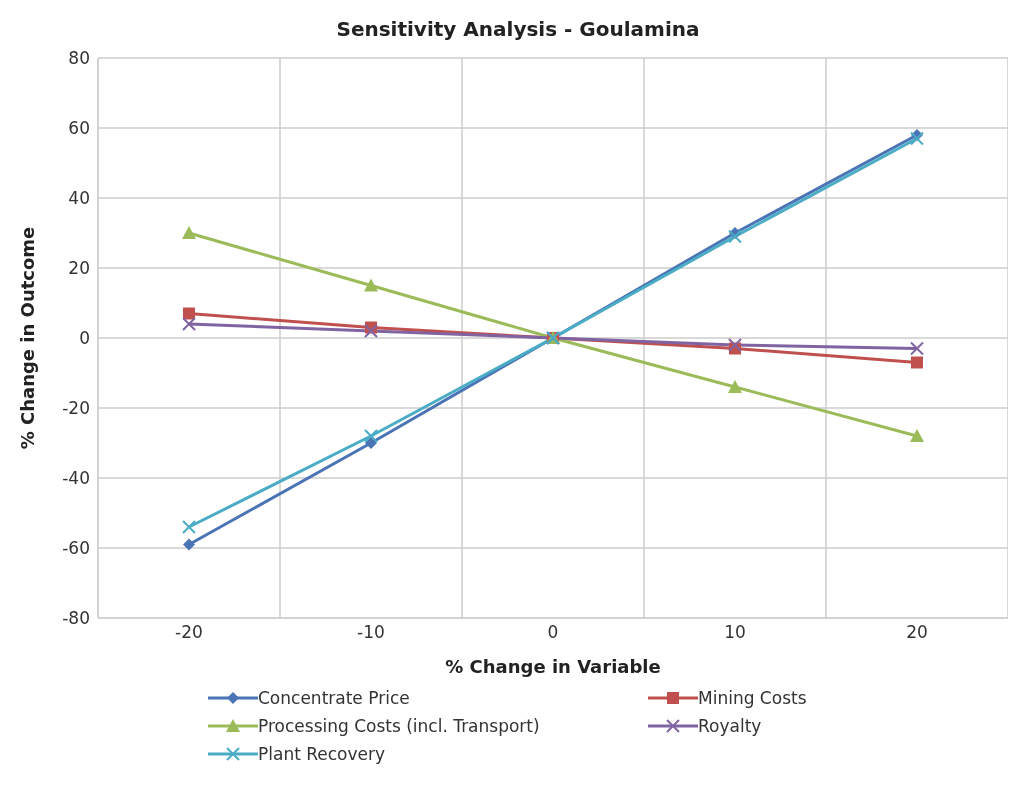  I want to click on y-tick-label: 20, so click(79, 268).